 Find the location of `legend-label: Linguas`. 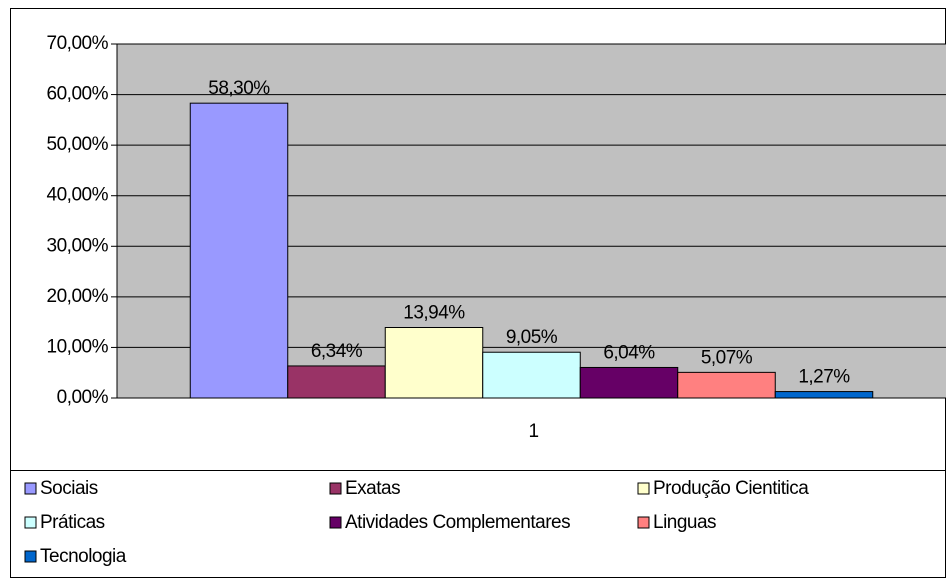

legend-label: Linguas is located at coordinates (684, 522).